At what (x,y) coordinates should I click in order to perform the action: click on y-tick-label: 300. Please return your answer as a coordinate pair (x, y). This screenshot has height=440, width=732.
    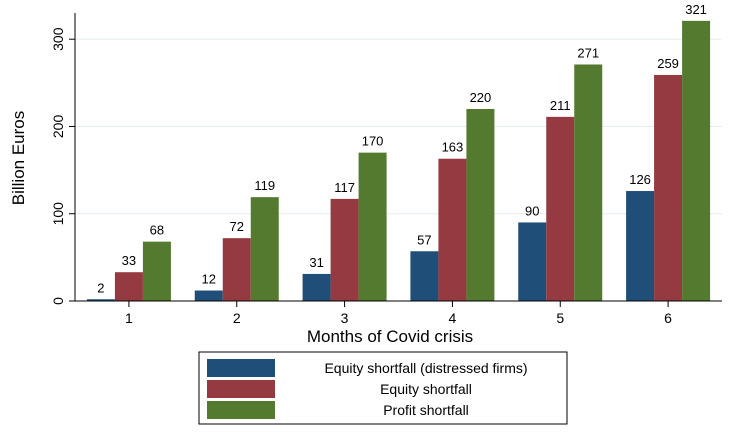
    Looking at the image, I should click on (58, 39).